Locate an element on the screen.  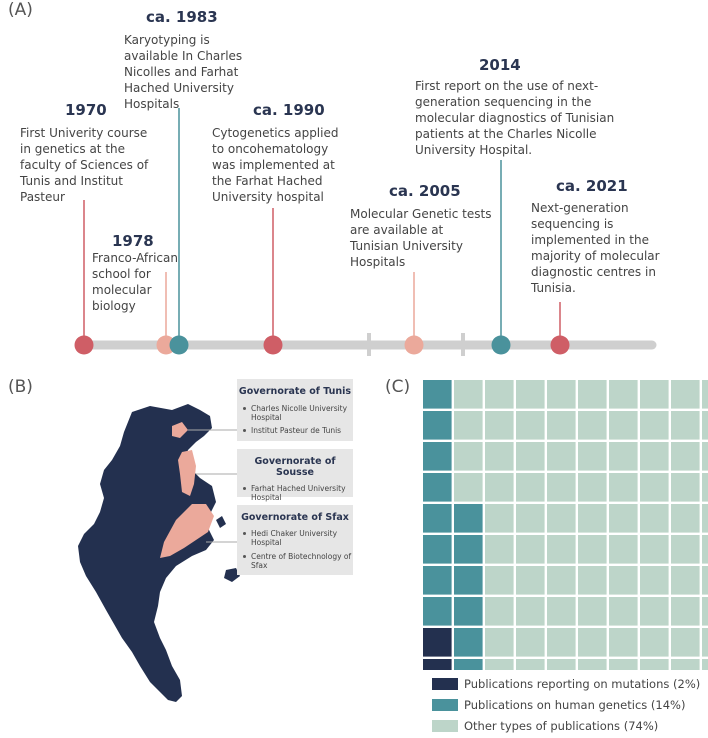
governorate-sfax-item-2: Centre of Biotechnology of Sfax is located at coordinates (295, 561).